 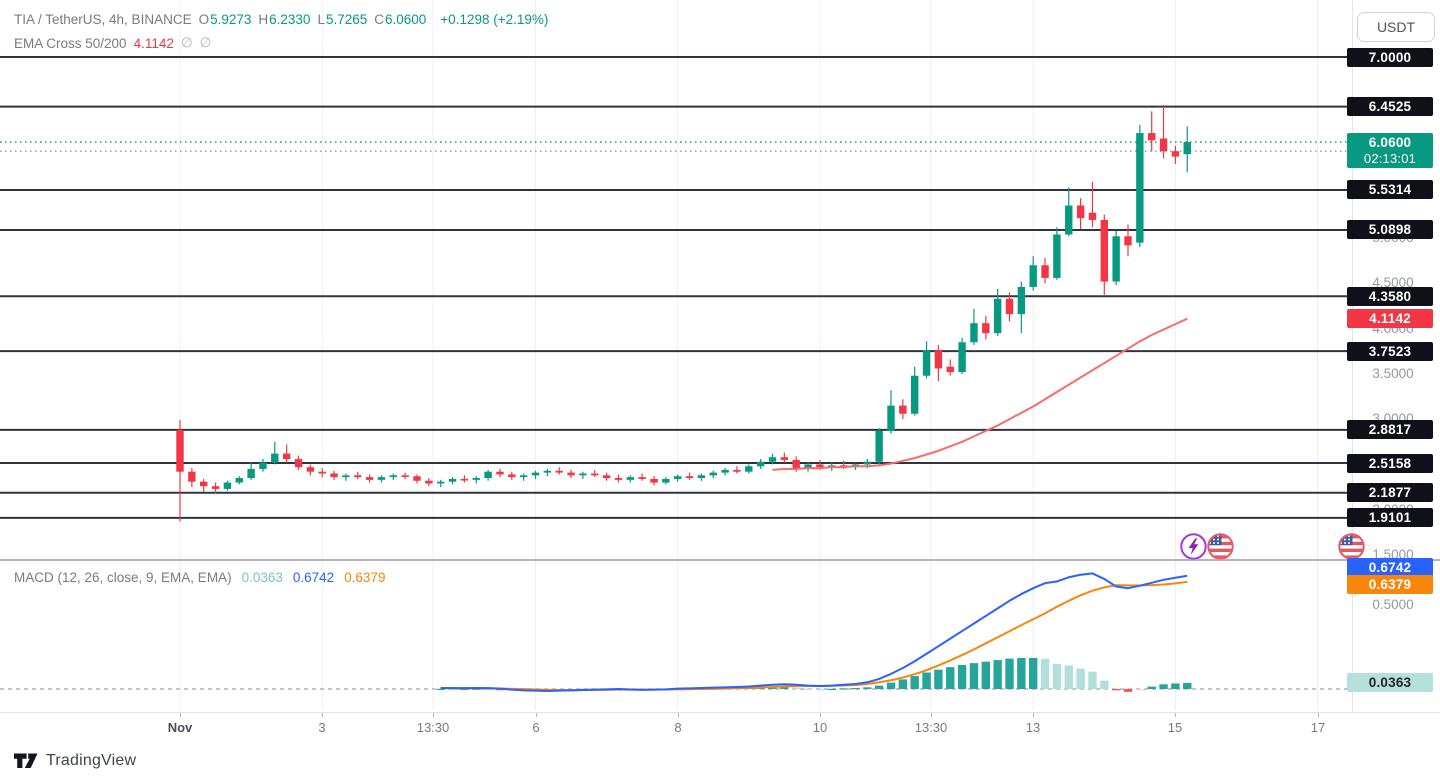 What do you see at coordinates (720, 727) in the screenshot?
I see `time-axis: Nov 3 13:30 6 8 10 13:30 13 15 17` at bounding box center [720, 727].